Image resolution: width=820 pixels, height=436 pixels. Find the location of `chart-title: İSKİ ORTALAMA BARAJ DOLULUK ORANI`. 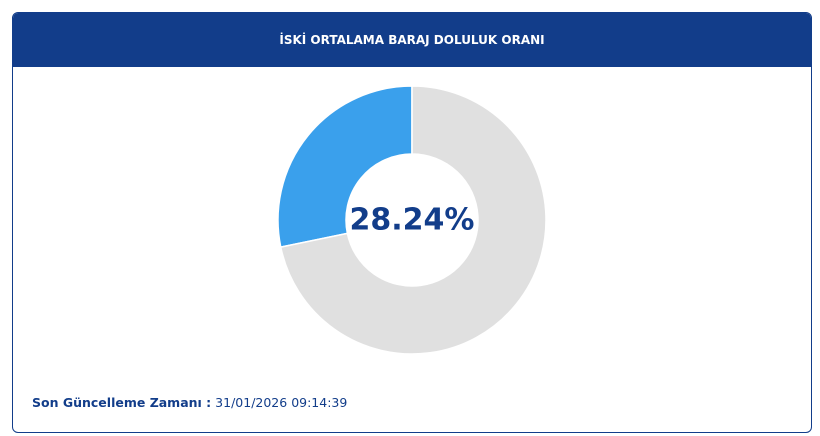

chart-title: İSKİ ORTALAMA BARAJ DOLULUK ORANI is located at coordinates (412, 40).